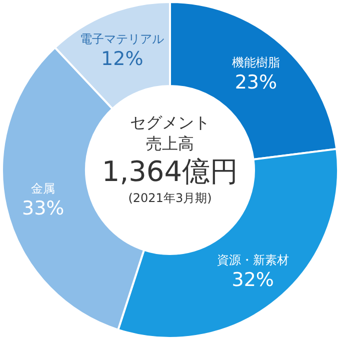 The height and width of the screenshot is (340, 340). Describe the element at coordinates (253, 280) in the screenshot. I see `data-label: 32%` at that location.